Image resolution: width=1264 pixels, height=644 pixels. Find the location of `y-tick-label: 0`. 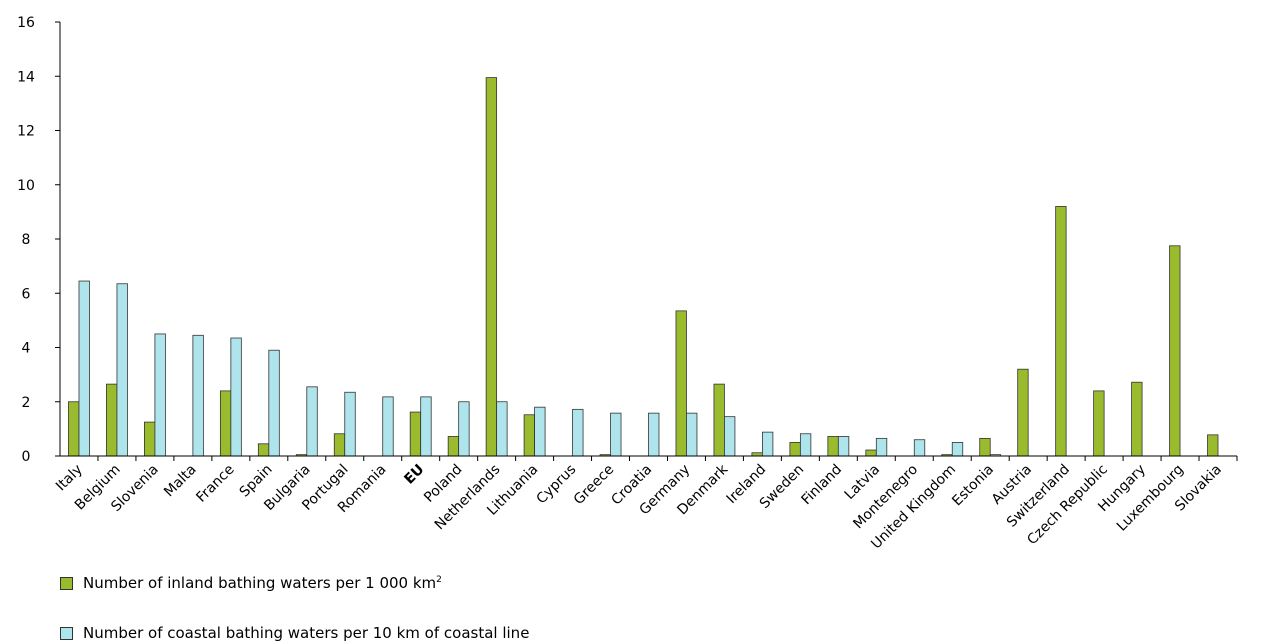

y-tick-label: 0 is located at coordinates (26, 457).